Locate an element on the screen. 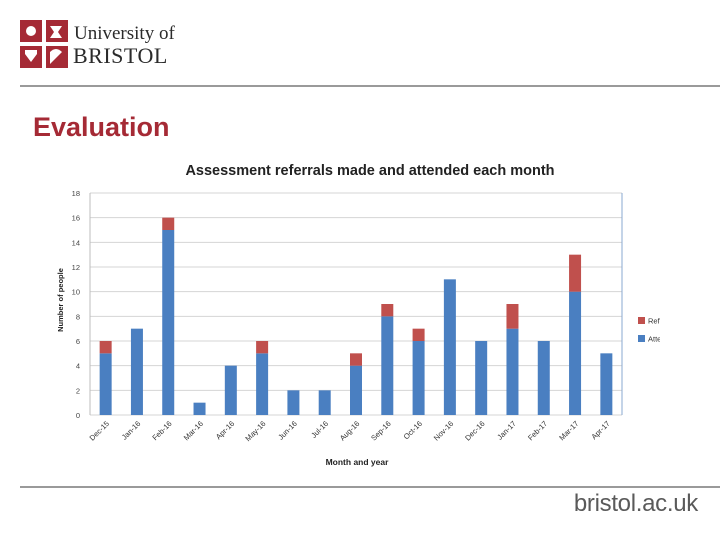 The width and height of the screenshot is (720, 540). x-tick-label: Dec-16 is located at coordinates (474, 430).